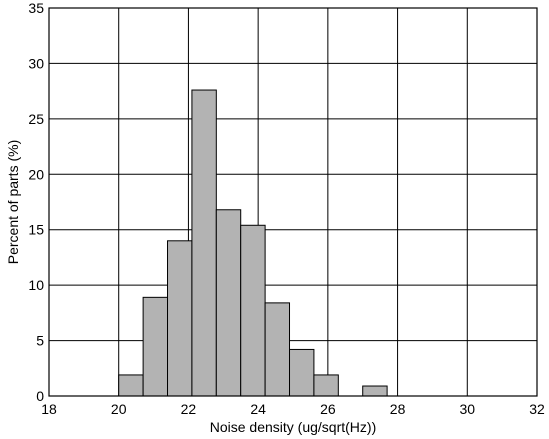 The width and height of the screenshot is (549, 439). I want to click on x-tick-label: 22, so click(189, 409).